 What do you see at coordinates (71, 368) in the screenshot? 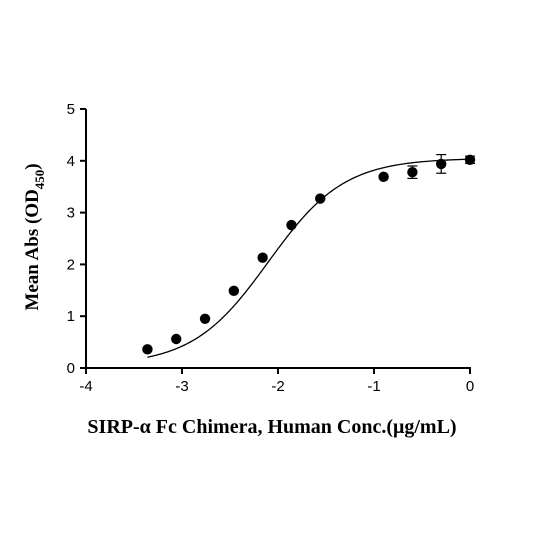
I see `y-tick-label: 0` at bounding box center [71, 368].